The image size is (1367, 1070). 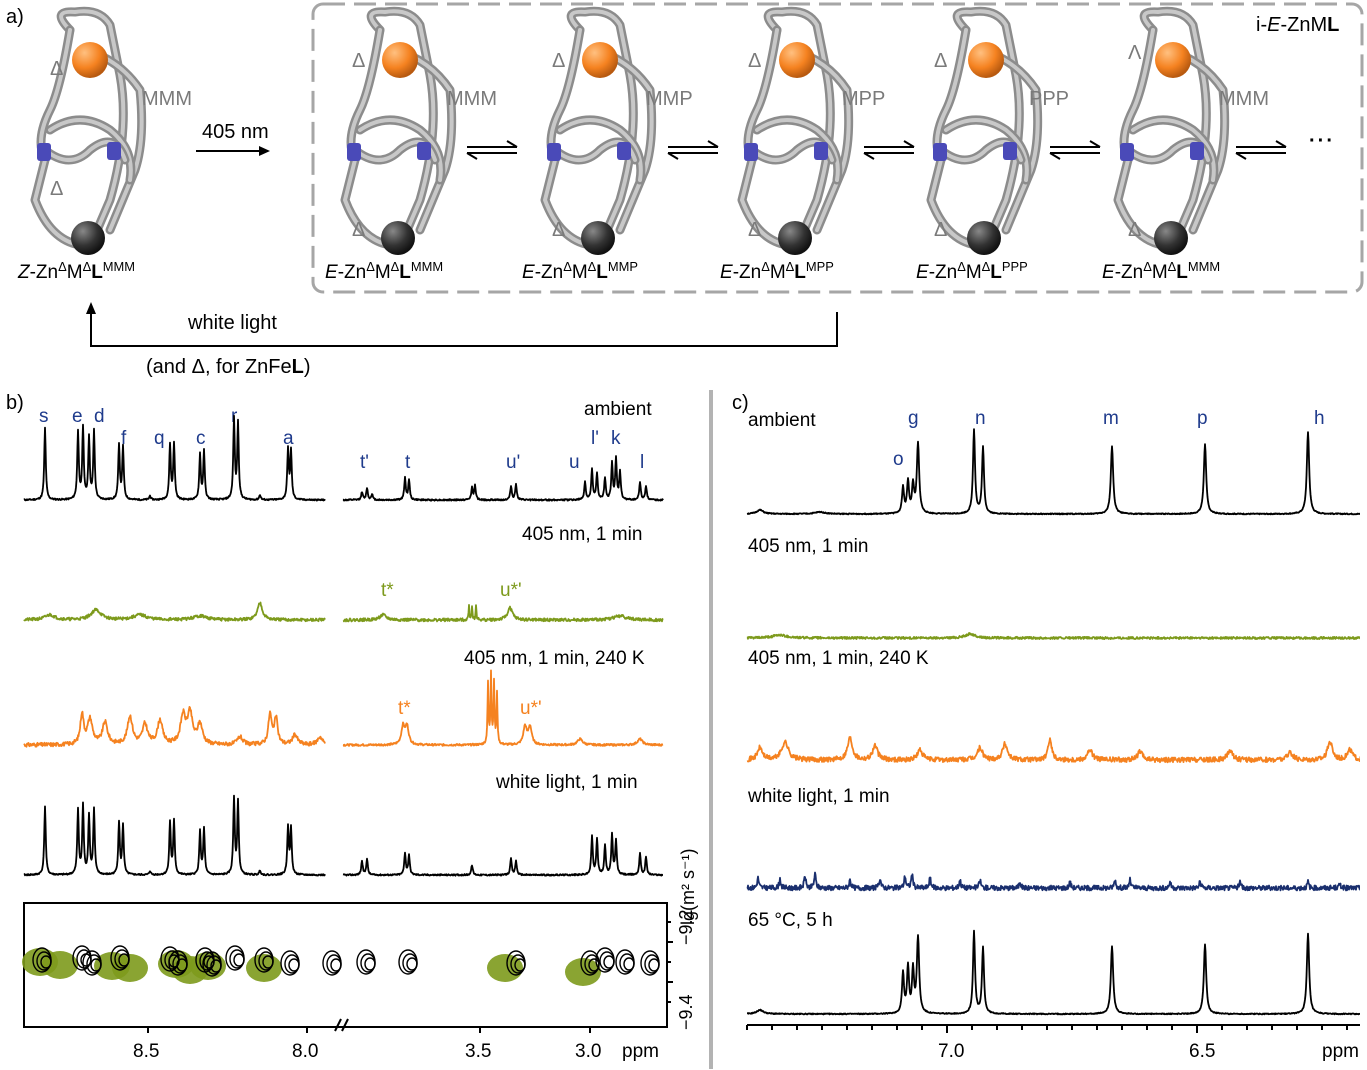 I want to click on c-irradiated-trace, so click(x=1053, y=636).